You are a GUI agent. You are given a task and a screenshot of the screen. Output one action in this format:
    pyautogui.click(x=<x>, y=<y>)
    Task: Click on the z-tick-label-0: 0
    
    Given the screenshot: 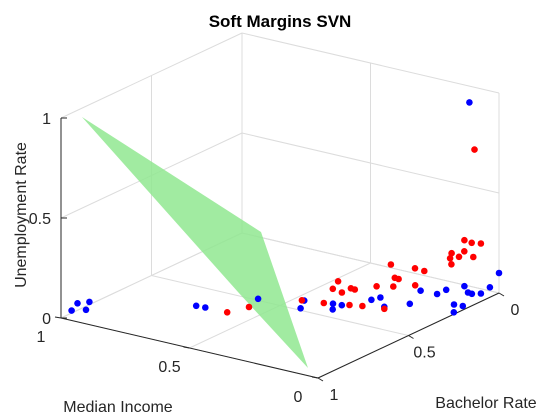 What is the action you would take?
    pyautogui.click(x=46, y=319)
    